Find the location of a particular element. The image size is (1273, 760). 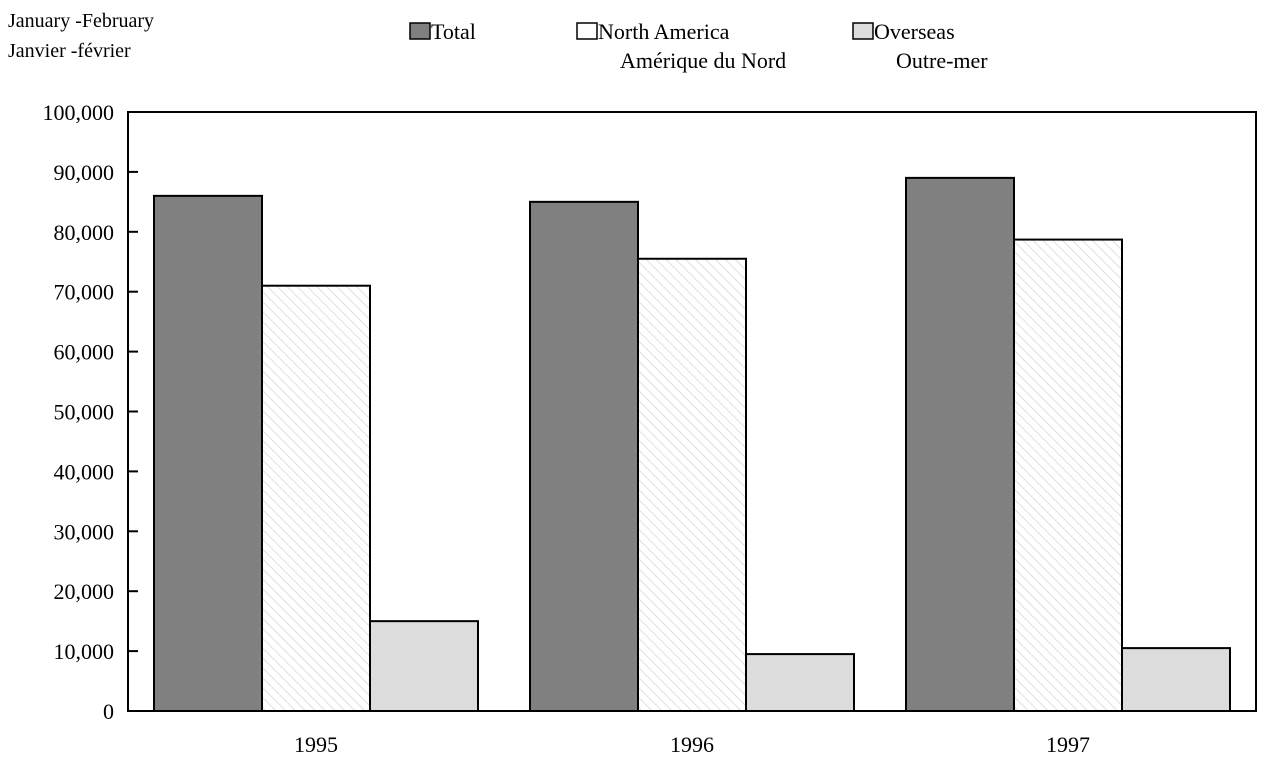

bar-overseas-1995 is located at coordinates (424, 666).